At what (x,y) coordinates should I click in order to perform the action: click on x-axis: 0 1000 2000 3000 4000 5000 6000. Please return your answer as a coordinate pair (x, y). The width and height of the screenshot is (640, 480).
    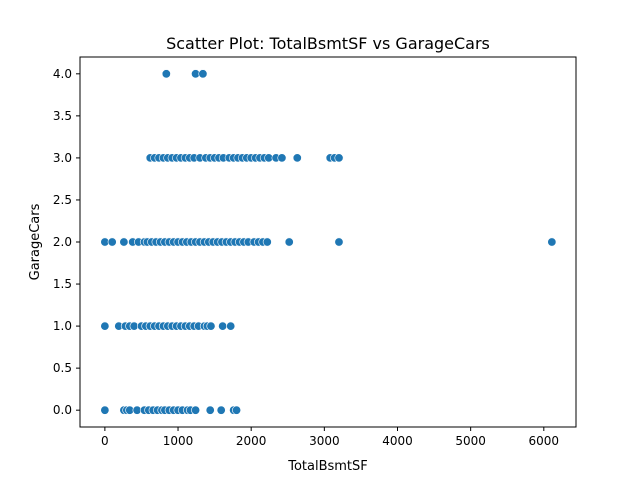
    Looking at the image, I should click on (330, 437).